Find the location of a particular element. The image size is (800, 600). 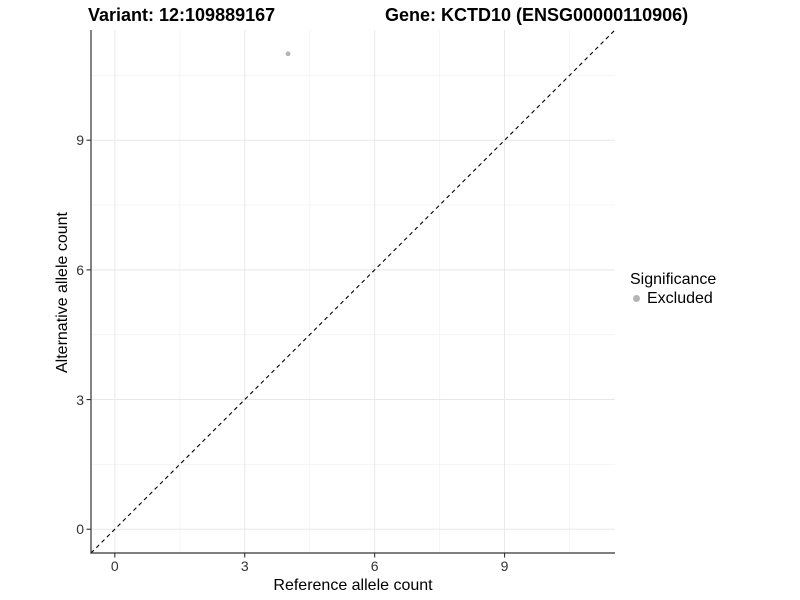

plot-title-variant: Variant: 12:109889167 is located at coordinates (182, 15).